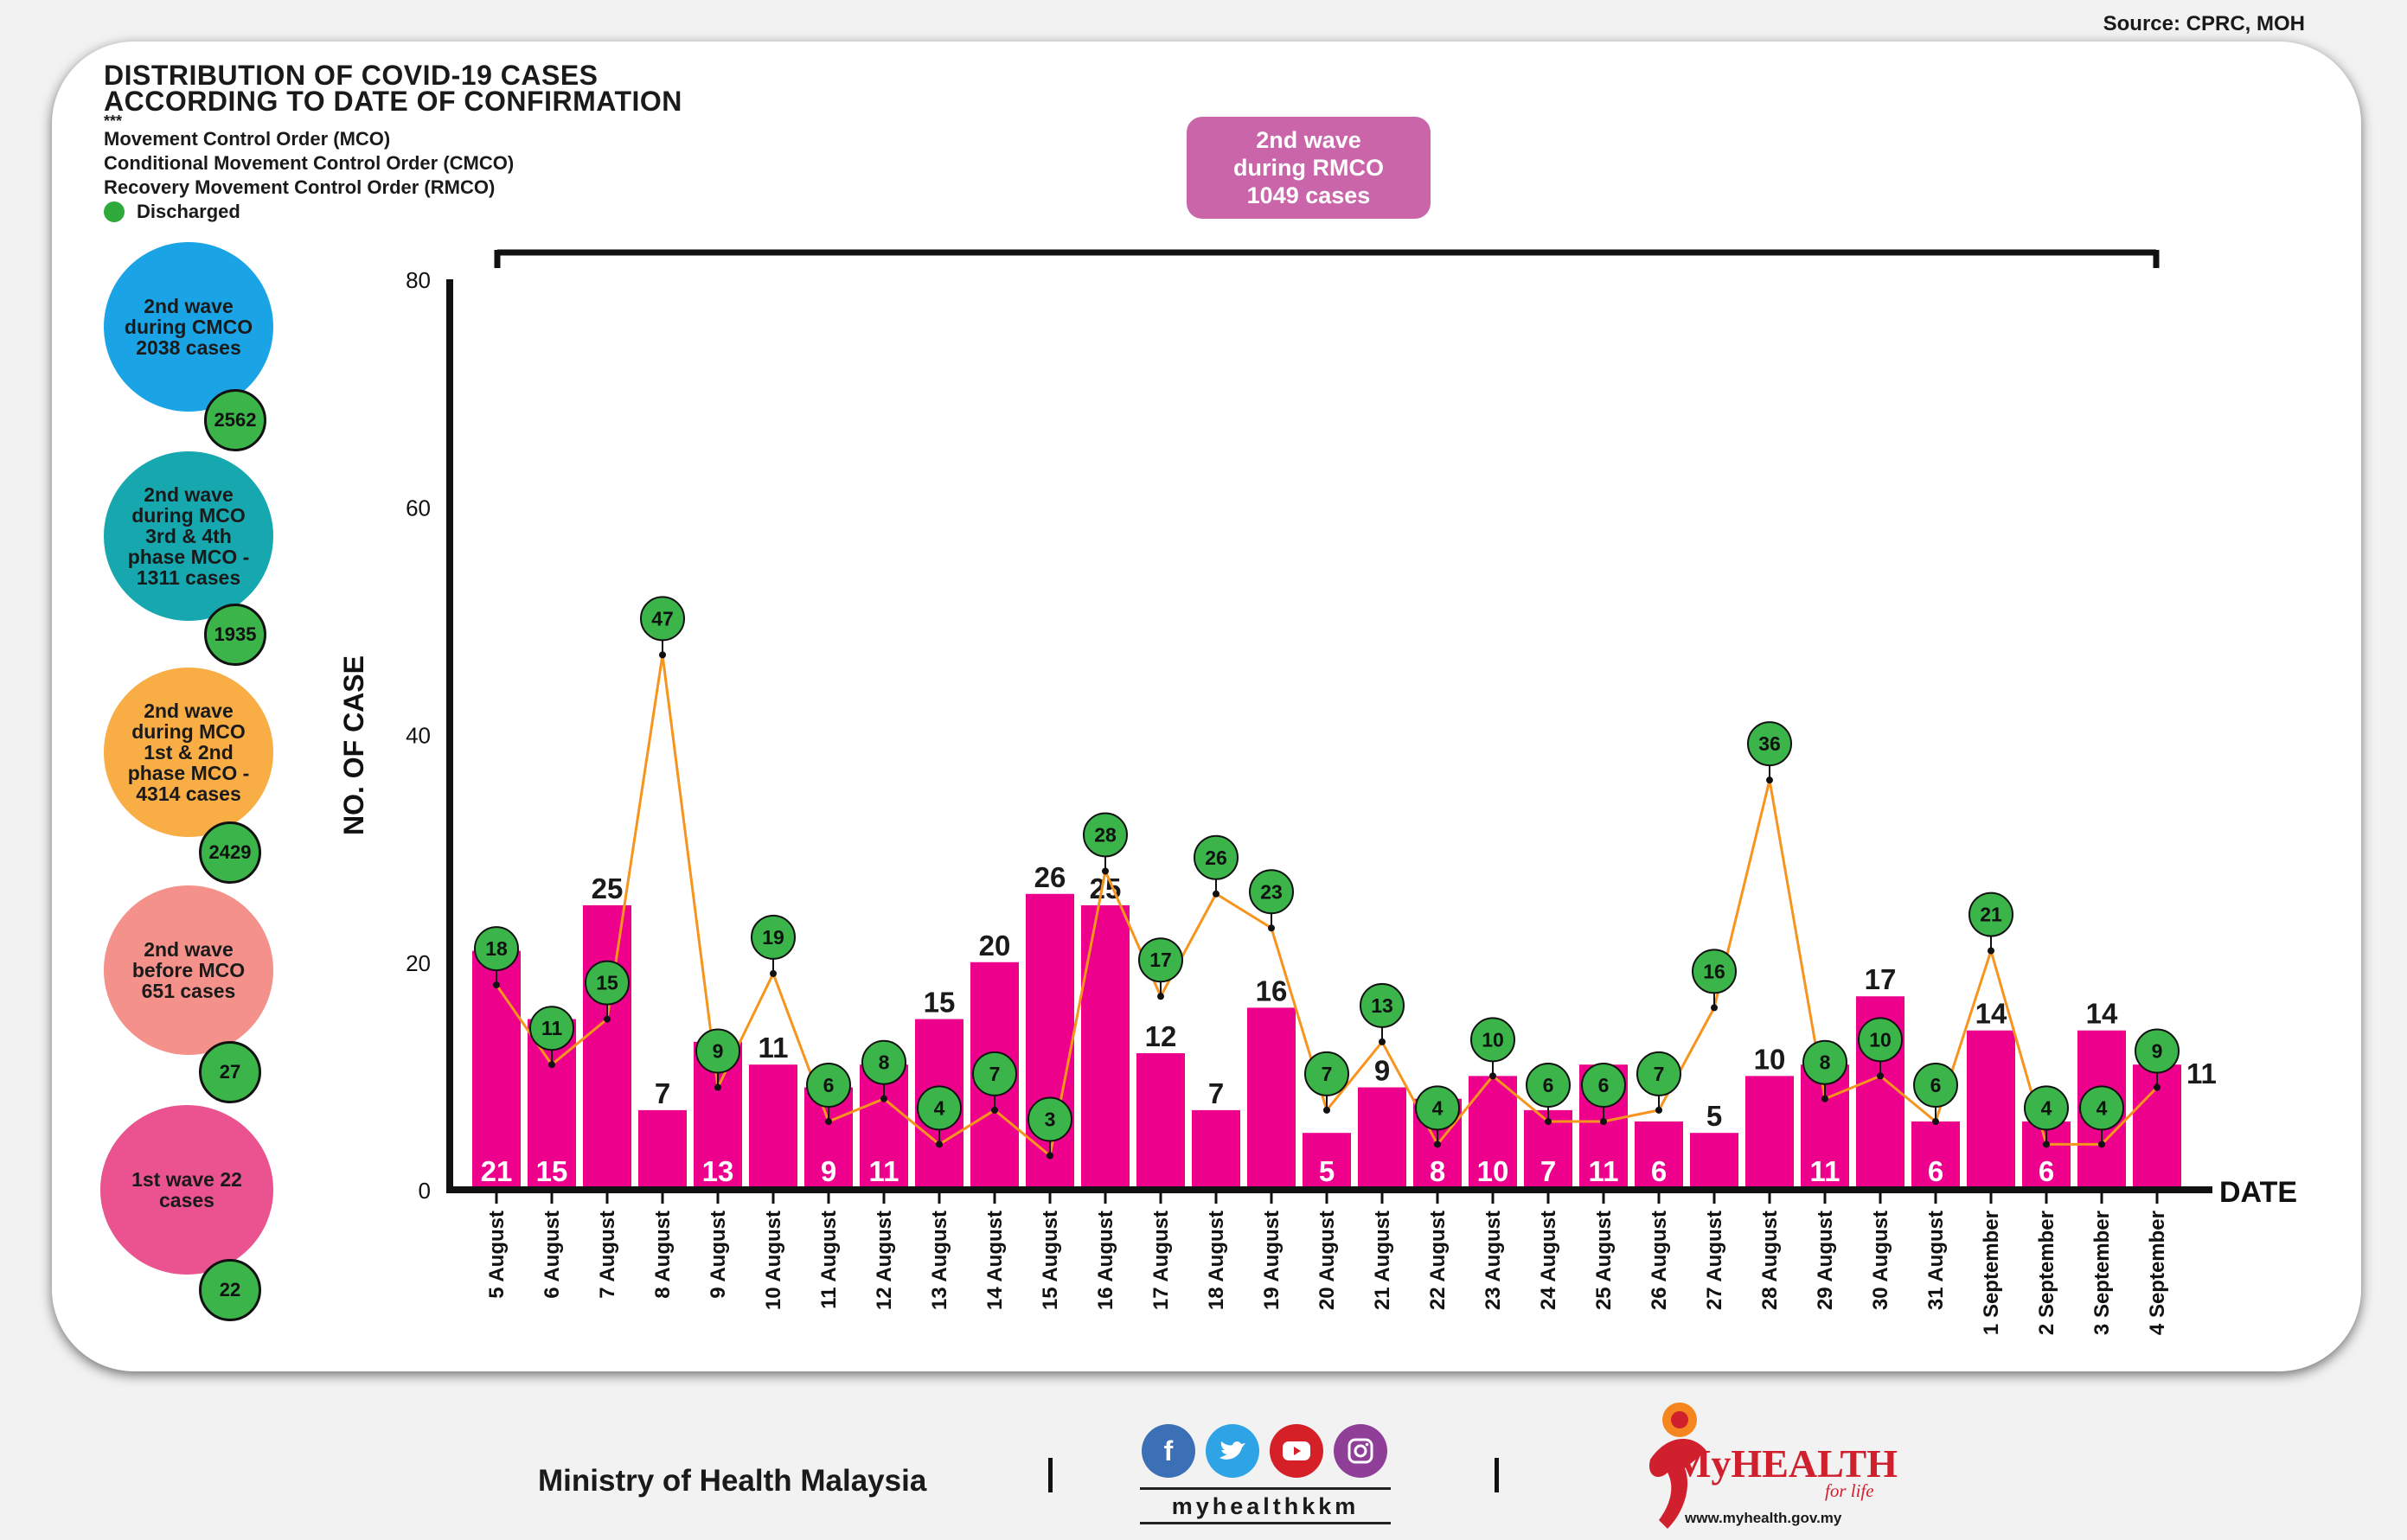 Image resolution: width=2407 pixels, height=1540 pixels. I want to click on y-tick-label: 80, so click(418, 280).